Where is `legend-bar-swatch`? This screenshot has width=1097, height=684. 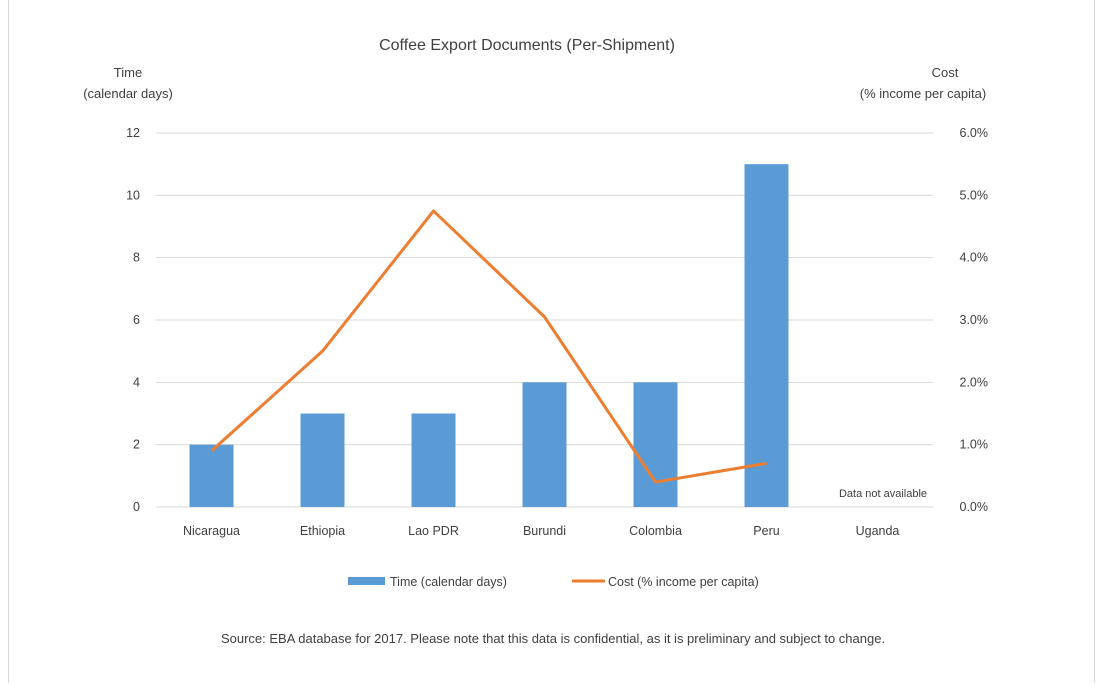 legend-bar-swatch is located at coordinates (366, 581).